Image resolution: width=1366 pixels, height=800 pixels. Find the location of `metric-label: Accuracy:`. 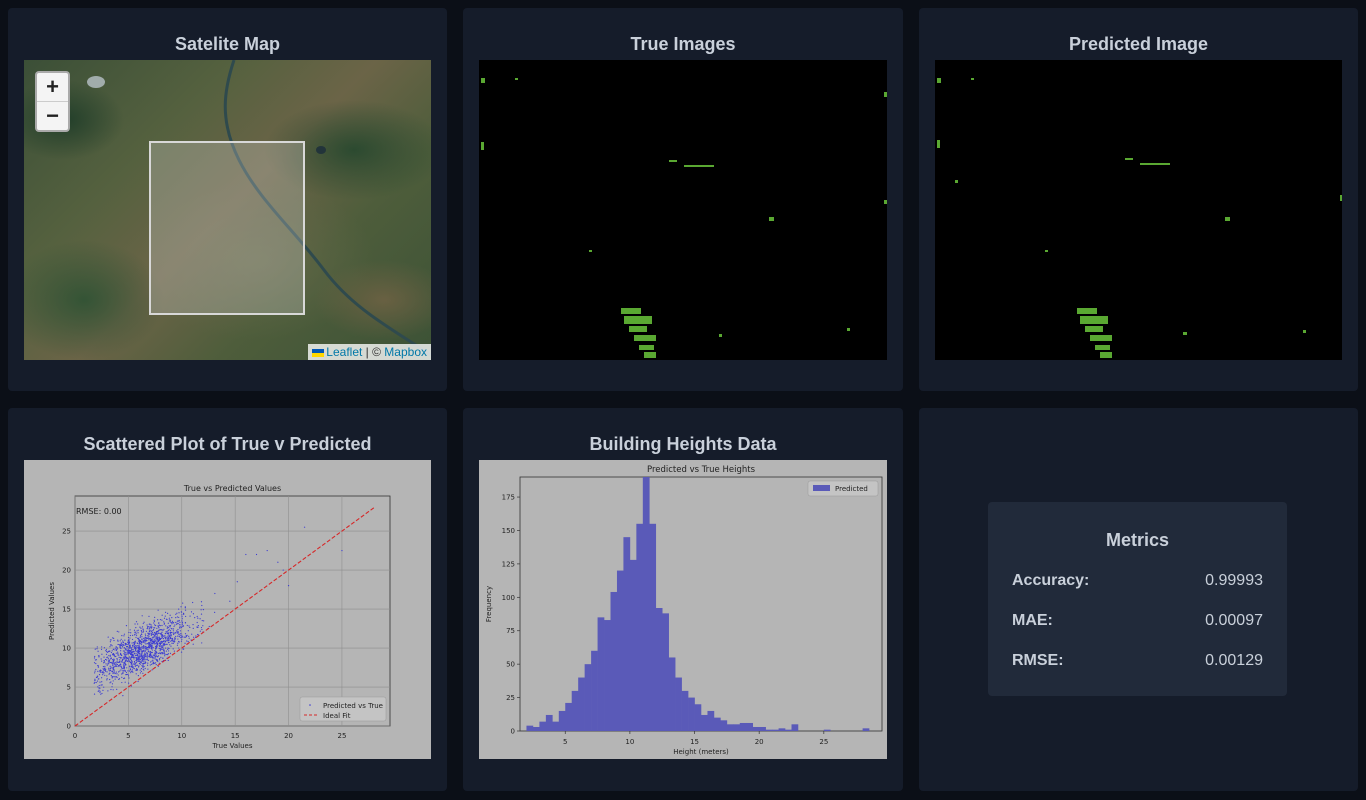

metric-label: Accuracy: is located at coordinates (1051, 580).